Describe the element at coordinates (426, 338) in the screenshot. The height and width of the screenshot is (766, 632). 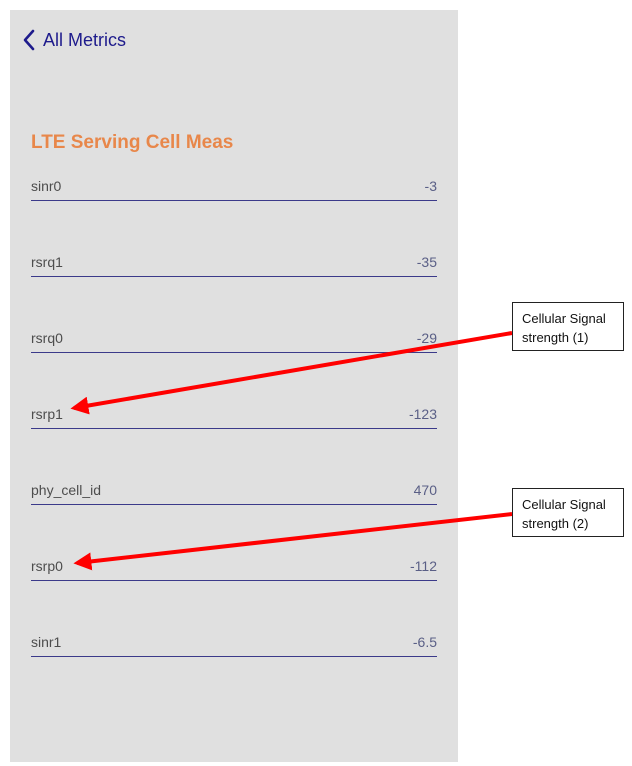
I see `metric-value: -29` at that location.